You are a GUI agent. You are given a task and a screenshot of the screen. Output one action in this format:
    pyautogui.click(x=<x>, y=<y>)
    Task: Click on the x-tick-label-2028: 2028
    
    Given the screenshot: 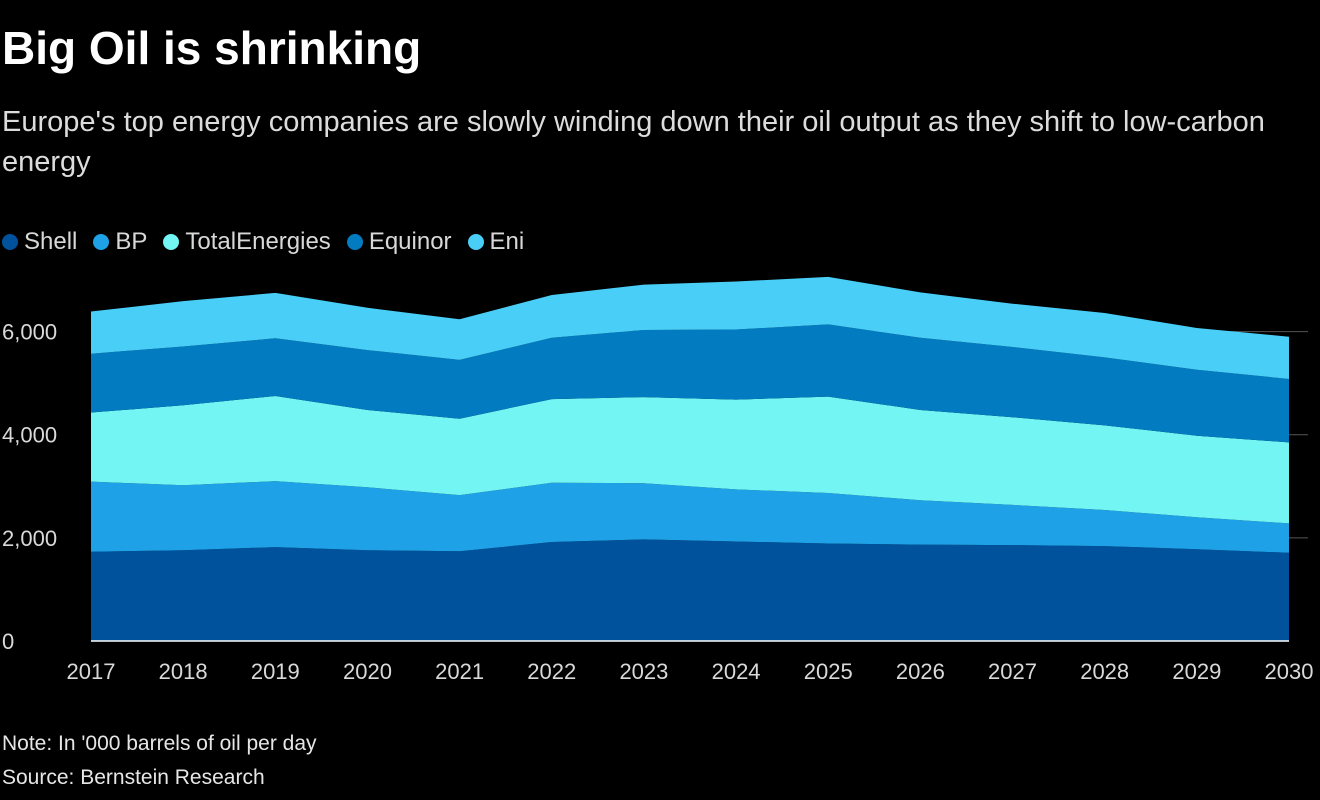 What is the action you would take?
    pyautogui.click(x=1104, y=671)
    